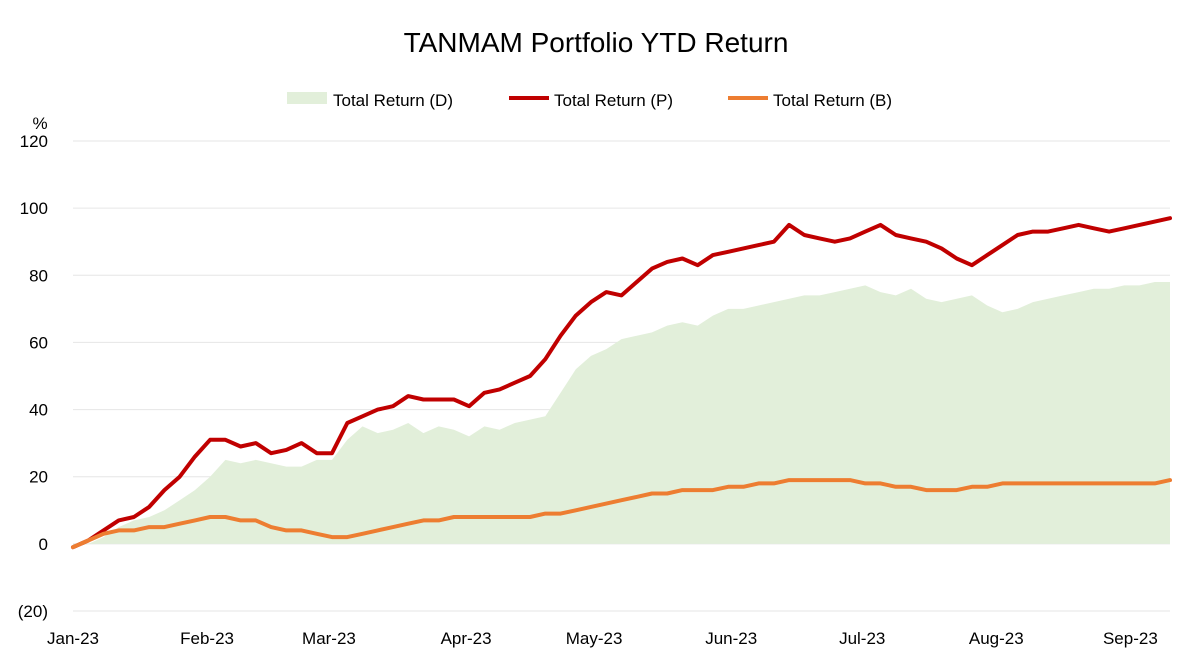 The image size is (1193, 663). What do you see at coordinates (38, 410) in the screenshot?
I see `y-tick-label: 40` at bounding box center [38, 410].